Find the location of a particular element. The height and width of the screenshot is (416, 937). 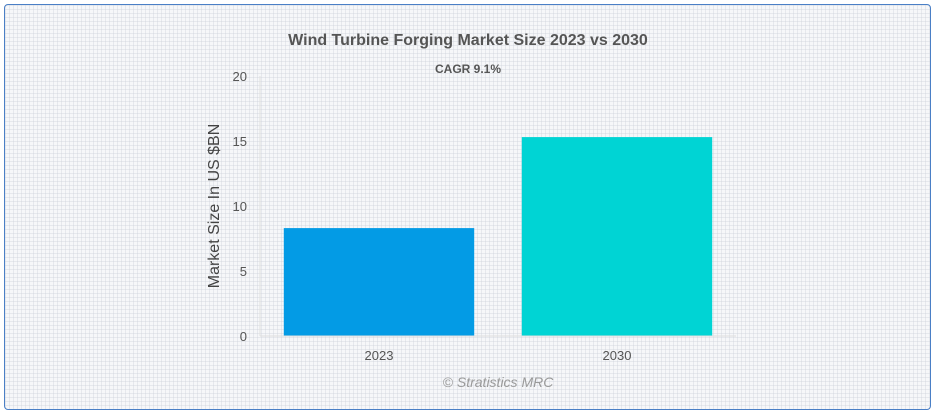

y-tick-label: 15 is located at coordinates (240, 141).